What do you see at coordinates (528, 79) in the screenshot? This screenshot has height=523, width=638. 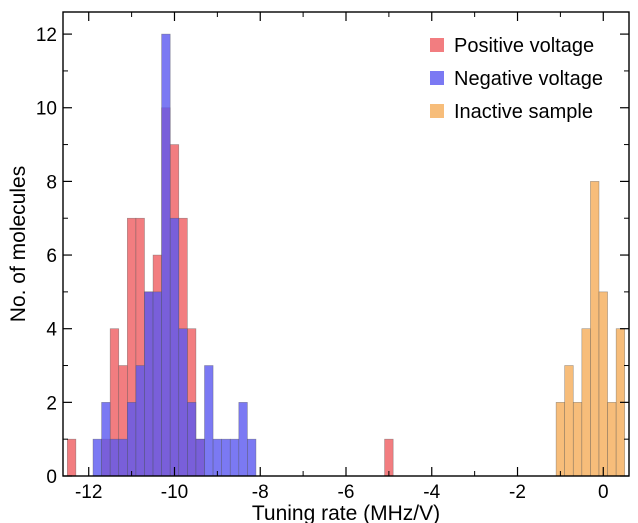 I see `legend-label: Negative voltage` at bounding box center [528, 79].